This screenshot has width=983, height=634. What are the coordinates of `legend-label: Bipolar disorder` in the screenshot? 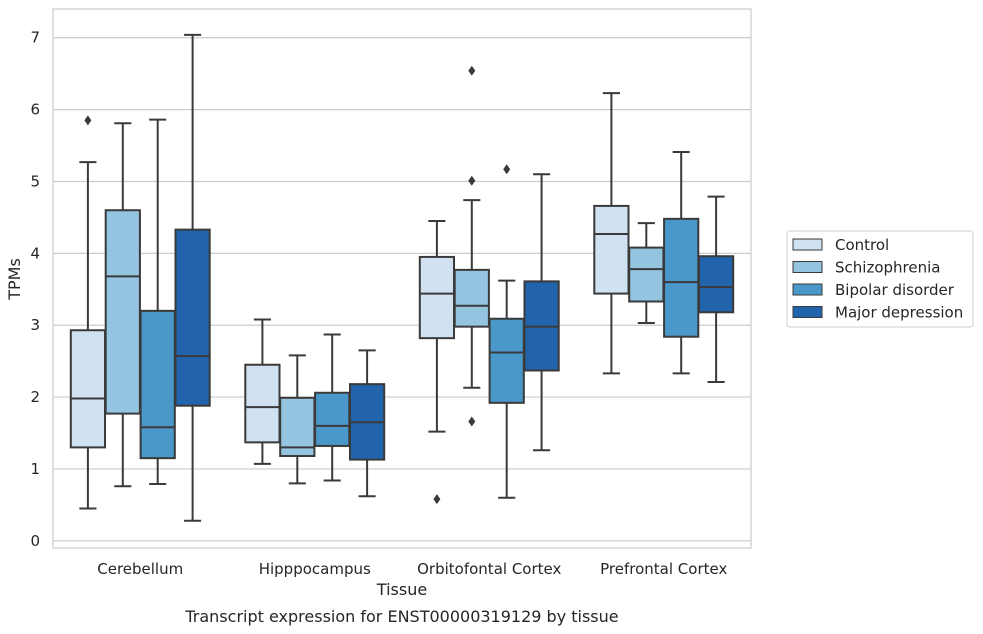 It's located at (895, 290).